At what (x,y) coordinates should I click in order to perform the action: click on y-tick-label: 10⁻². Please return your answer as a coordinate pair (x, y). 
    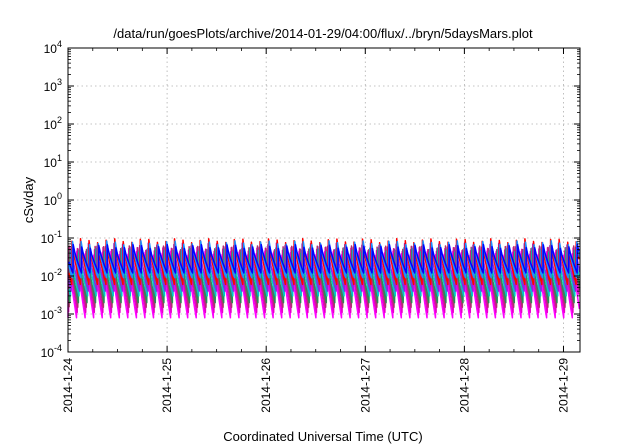
    Looking at the image, I should click on (51, 275).